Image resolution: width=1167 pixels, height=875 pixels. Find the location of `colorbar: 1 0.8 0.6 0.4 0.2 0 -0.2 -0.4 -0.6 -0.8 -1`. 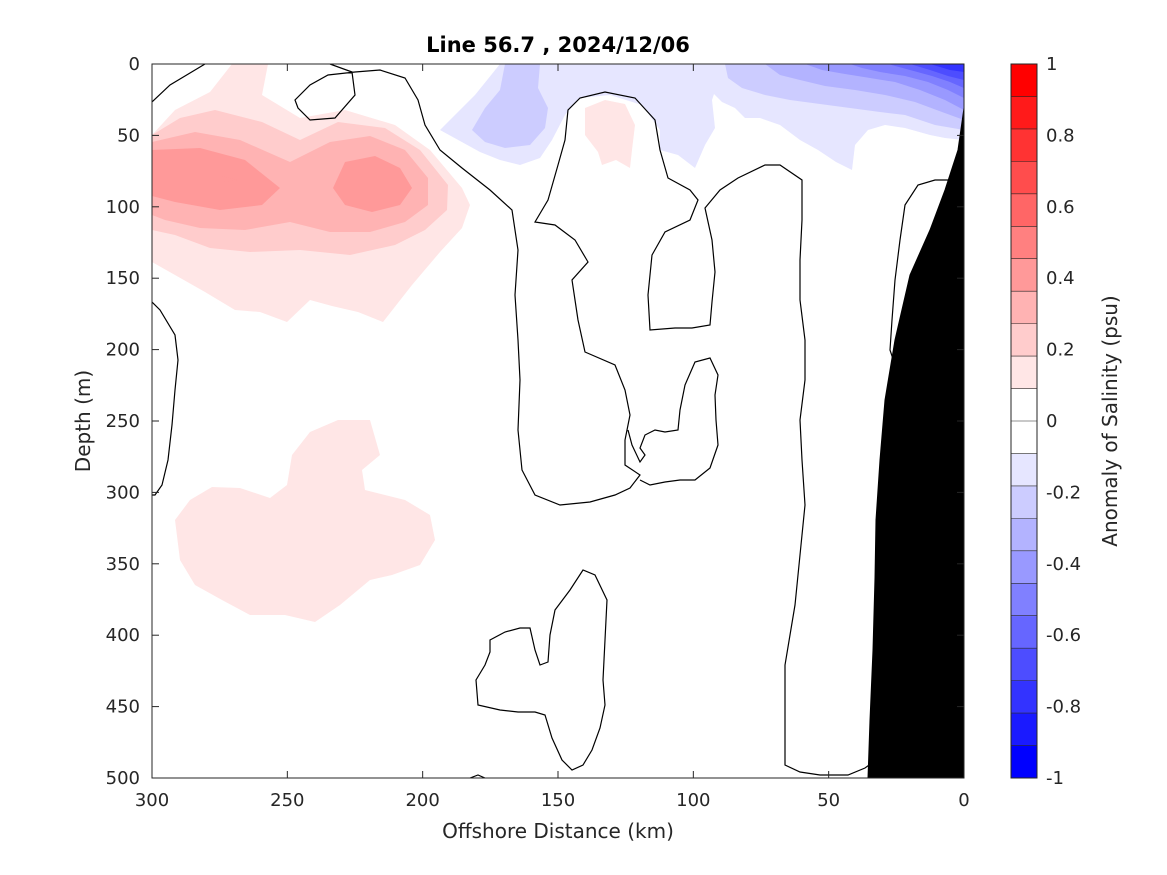

colorbar: 1 0.8 0.6 0.4 0.2 0 -0.2 -0.4 -0.6 -0.8 -1 is located at coordinates (1045, 421).